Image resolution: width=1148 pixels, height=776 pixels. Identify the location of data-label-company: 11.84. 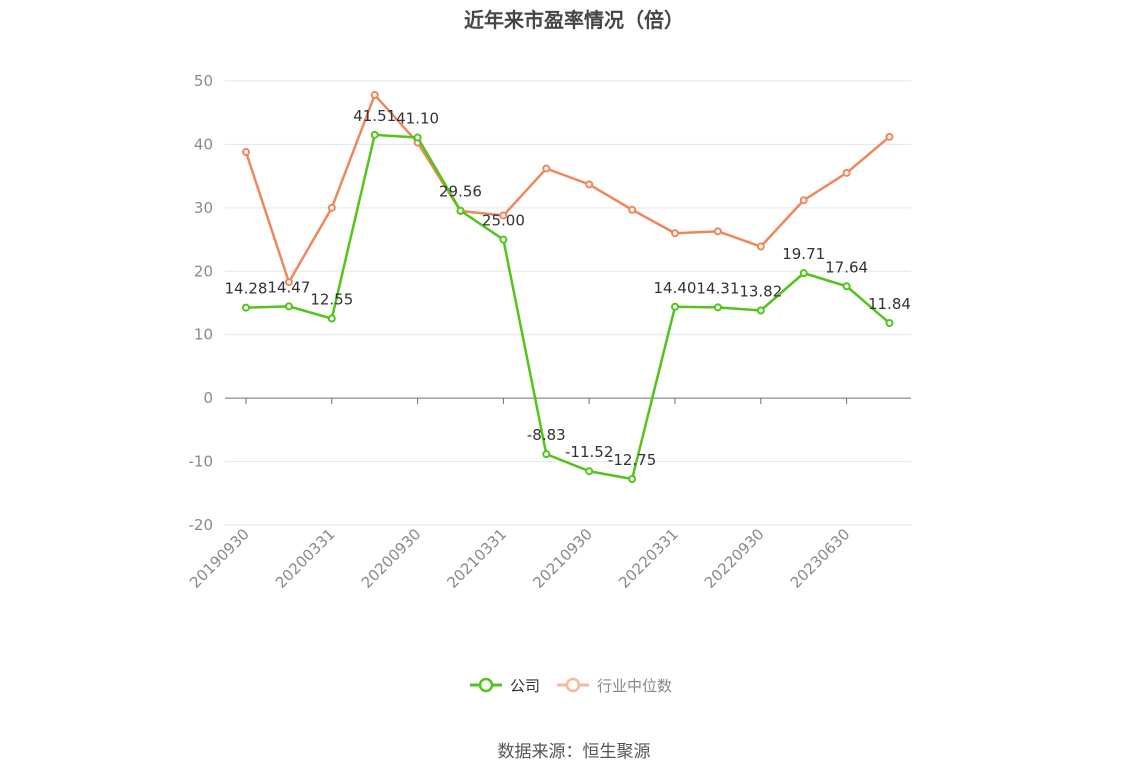
(889, 304).